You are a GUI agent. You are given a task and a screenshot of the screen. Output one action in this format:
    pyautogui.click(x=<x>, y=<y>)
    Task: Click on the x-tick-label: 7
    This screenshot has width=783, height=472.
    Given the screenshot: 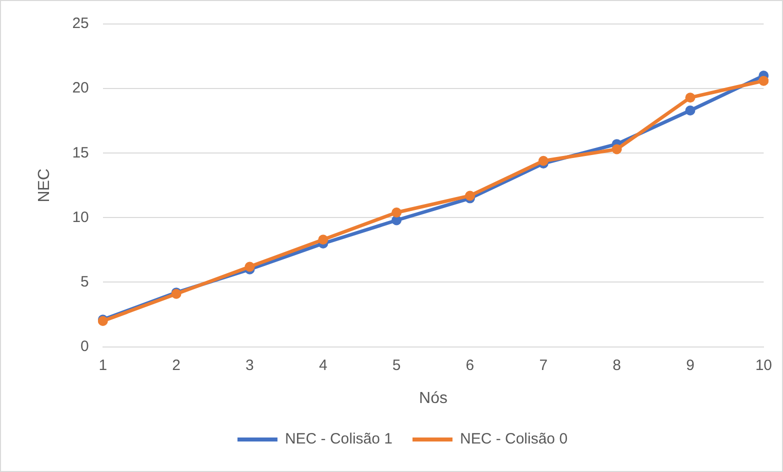 What is the action you would take?
    pyautogui.click(x=543, y=365)
    